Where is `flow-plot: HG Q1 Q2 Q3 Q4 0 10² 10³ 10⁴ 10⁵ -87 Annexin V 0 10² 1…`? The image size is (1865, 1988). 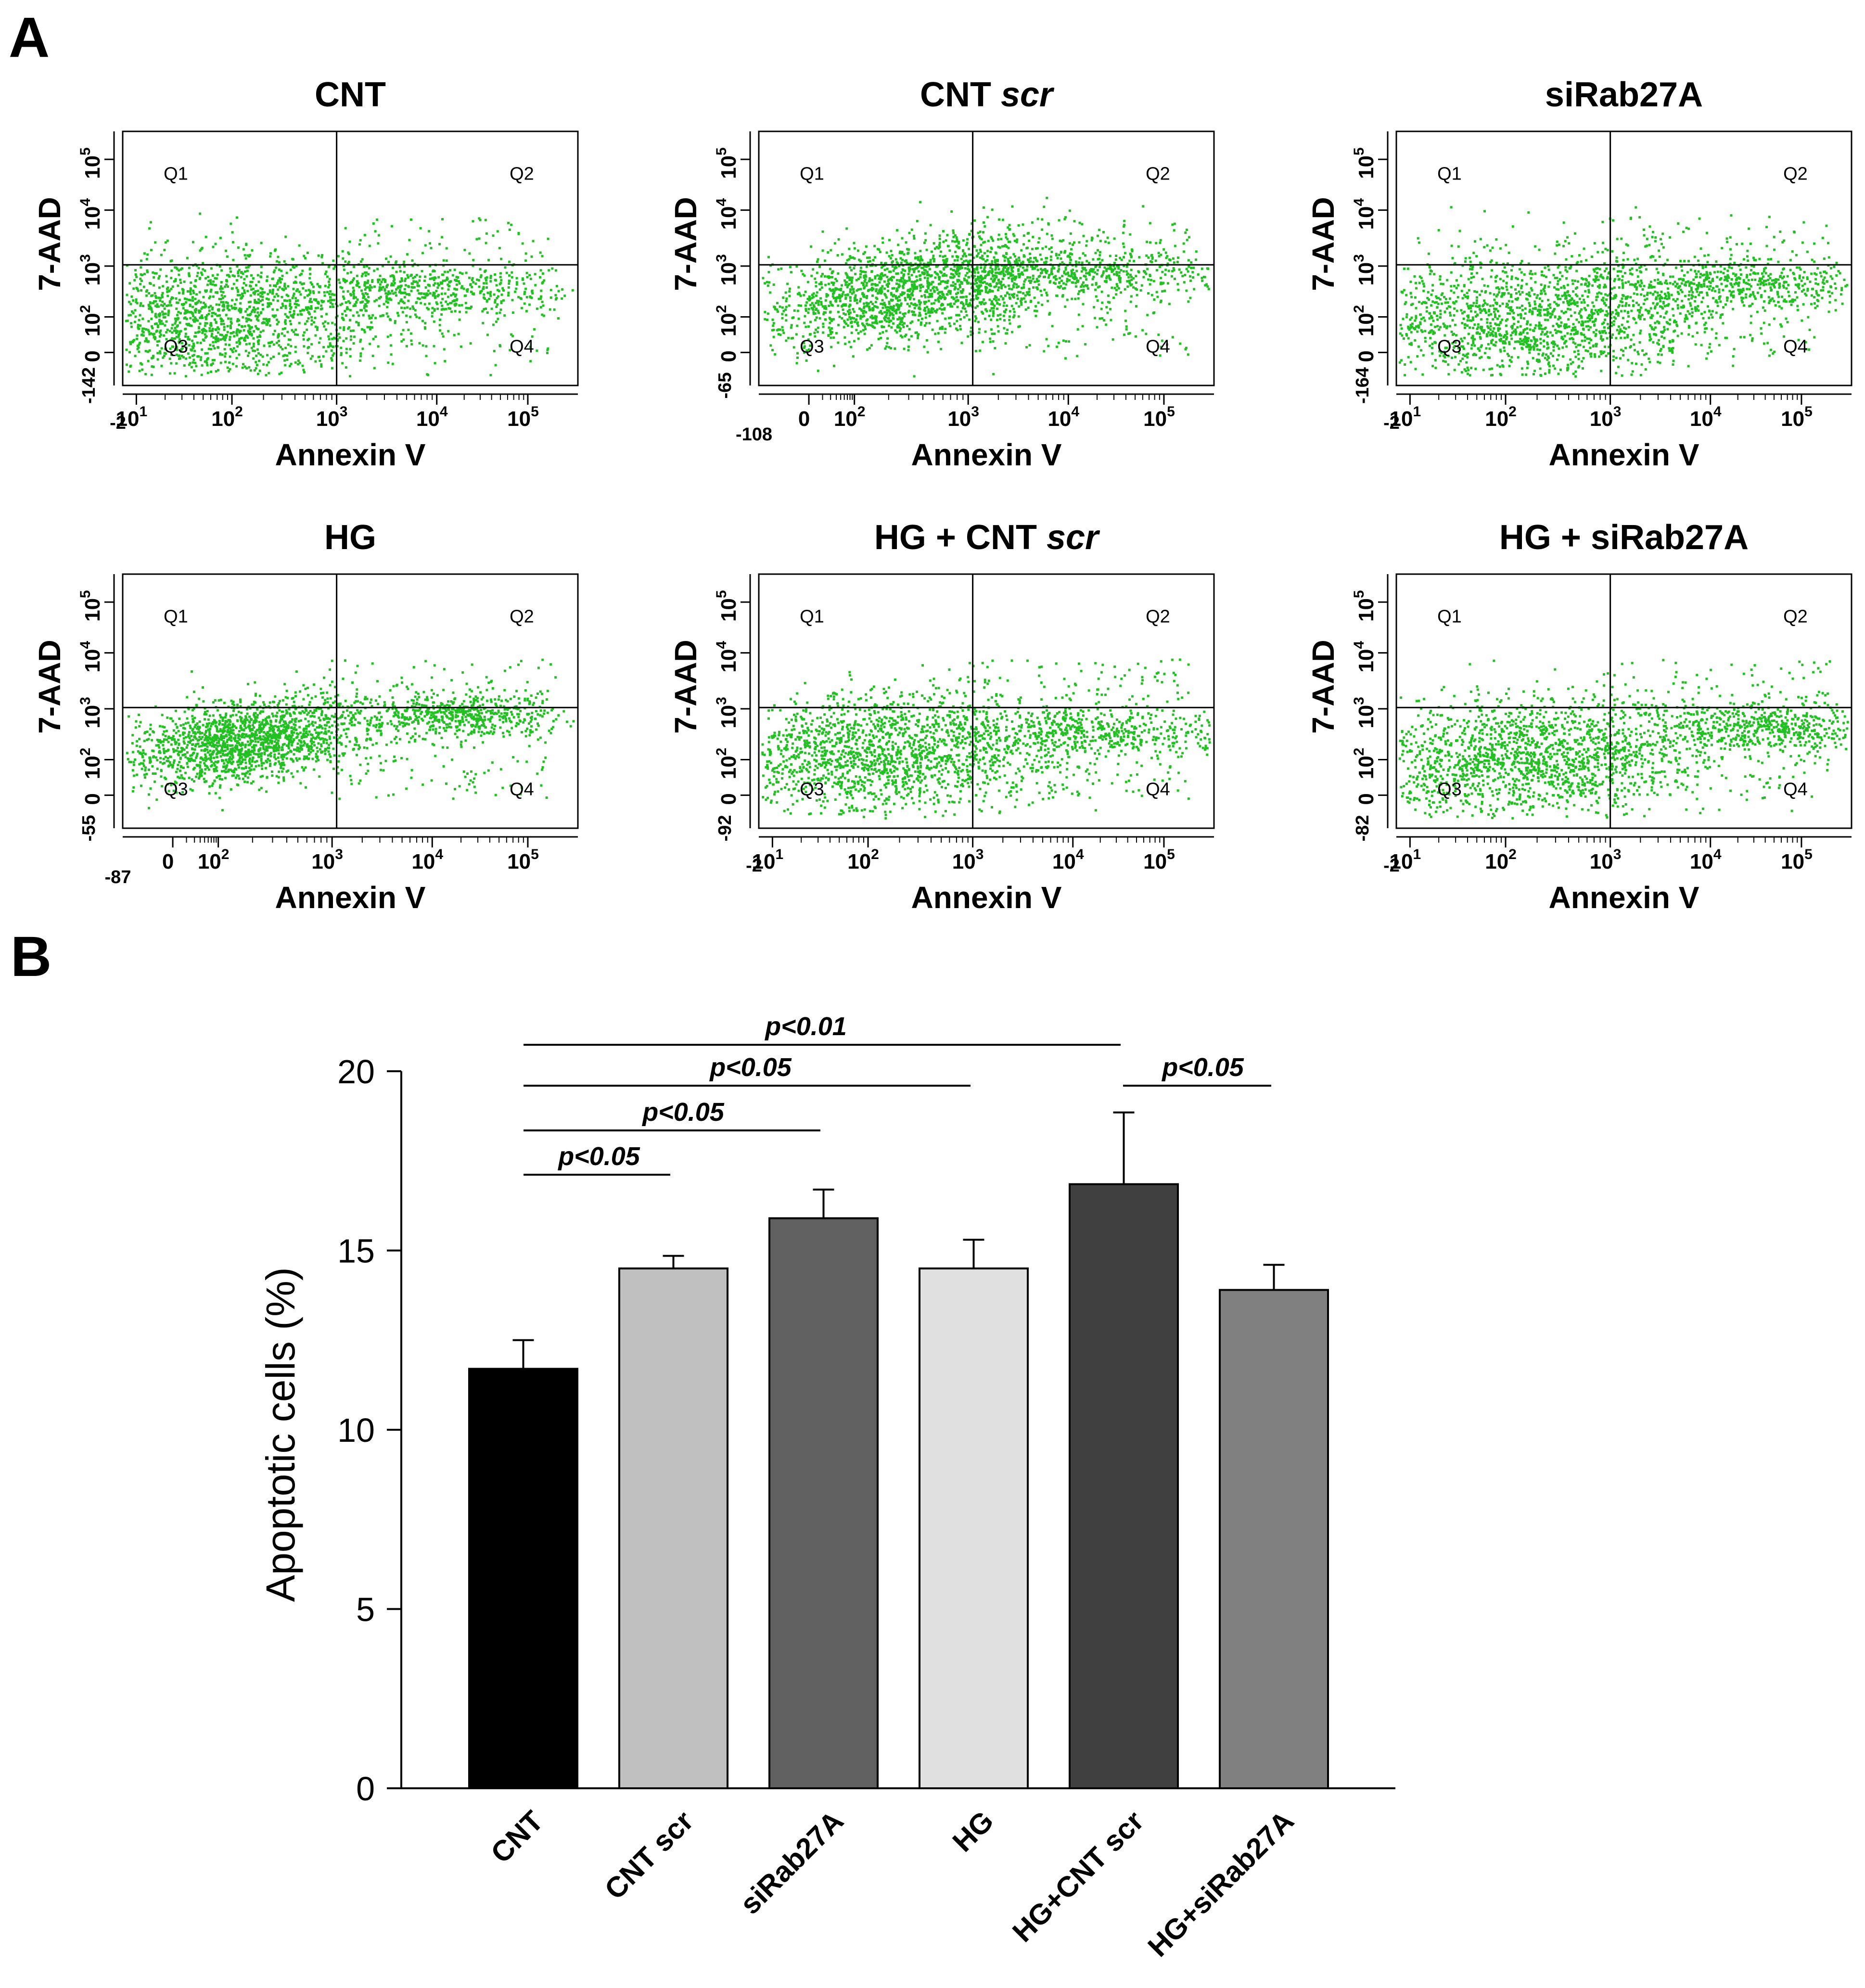 flow-plot: HG Q1 Q2 Q3 Q4 0 10² 10³ 10⁴ 10⁵ -87 Annexin V 0 10² 1… is located at coordinates (306, 716).